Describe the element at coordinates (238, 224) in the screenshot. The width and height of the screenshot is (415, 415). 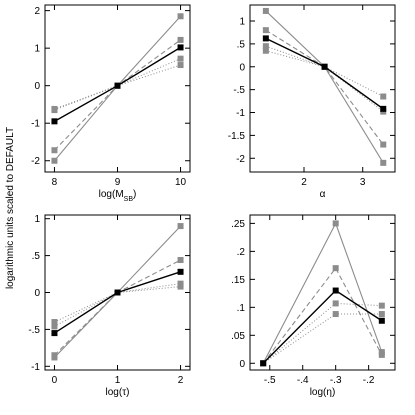
I see `y-tick-label: .25` at that location.